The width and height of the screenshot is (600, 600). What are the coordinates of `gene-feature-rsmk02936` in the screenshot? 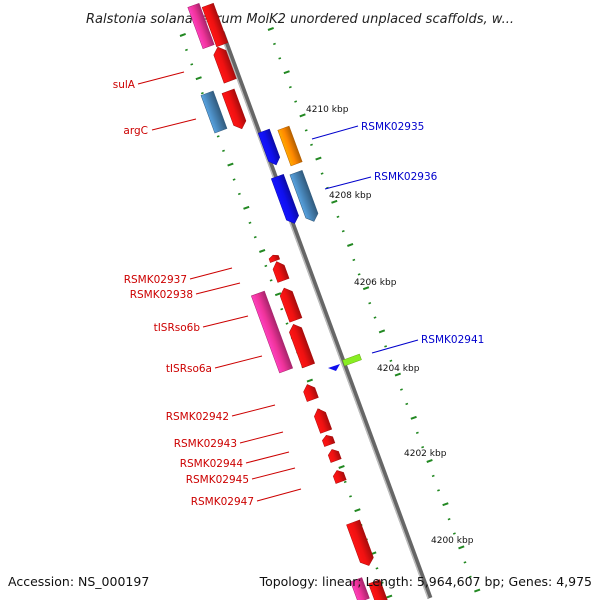 It's located at (285, 199).